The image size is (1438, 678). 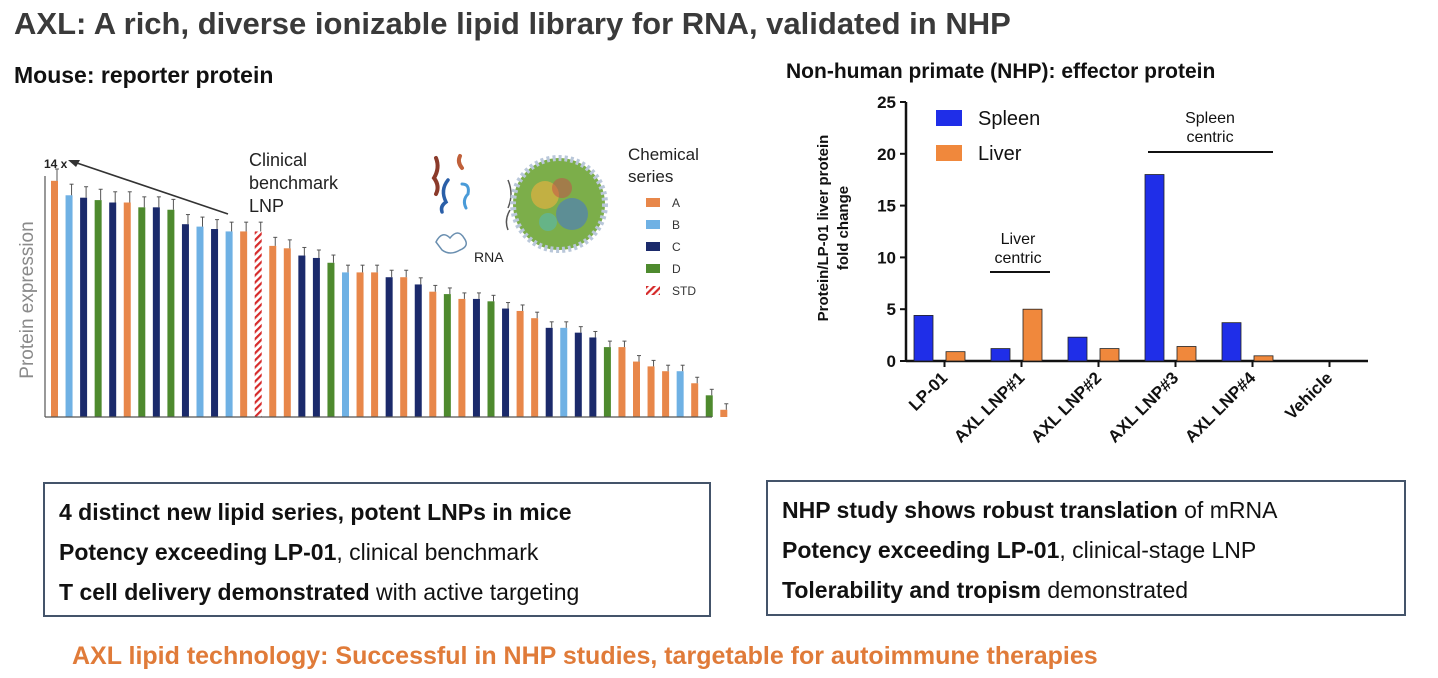 What do you see at coordinates (27, 299) in the screenshot?
I see `mouse-y-label: Protein expression` at bounding box center [27, 299].